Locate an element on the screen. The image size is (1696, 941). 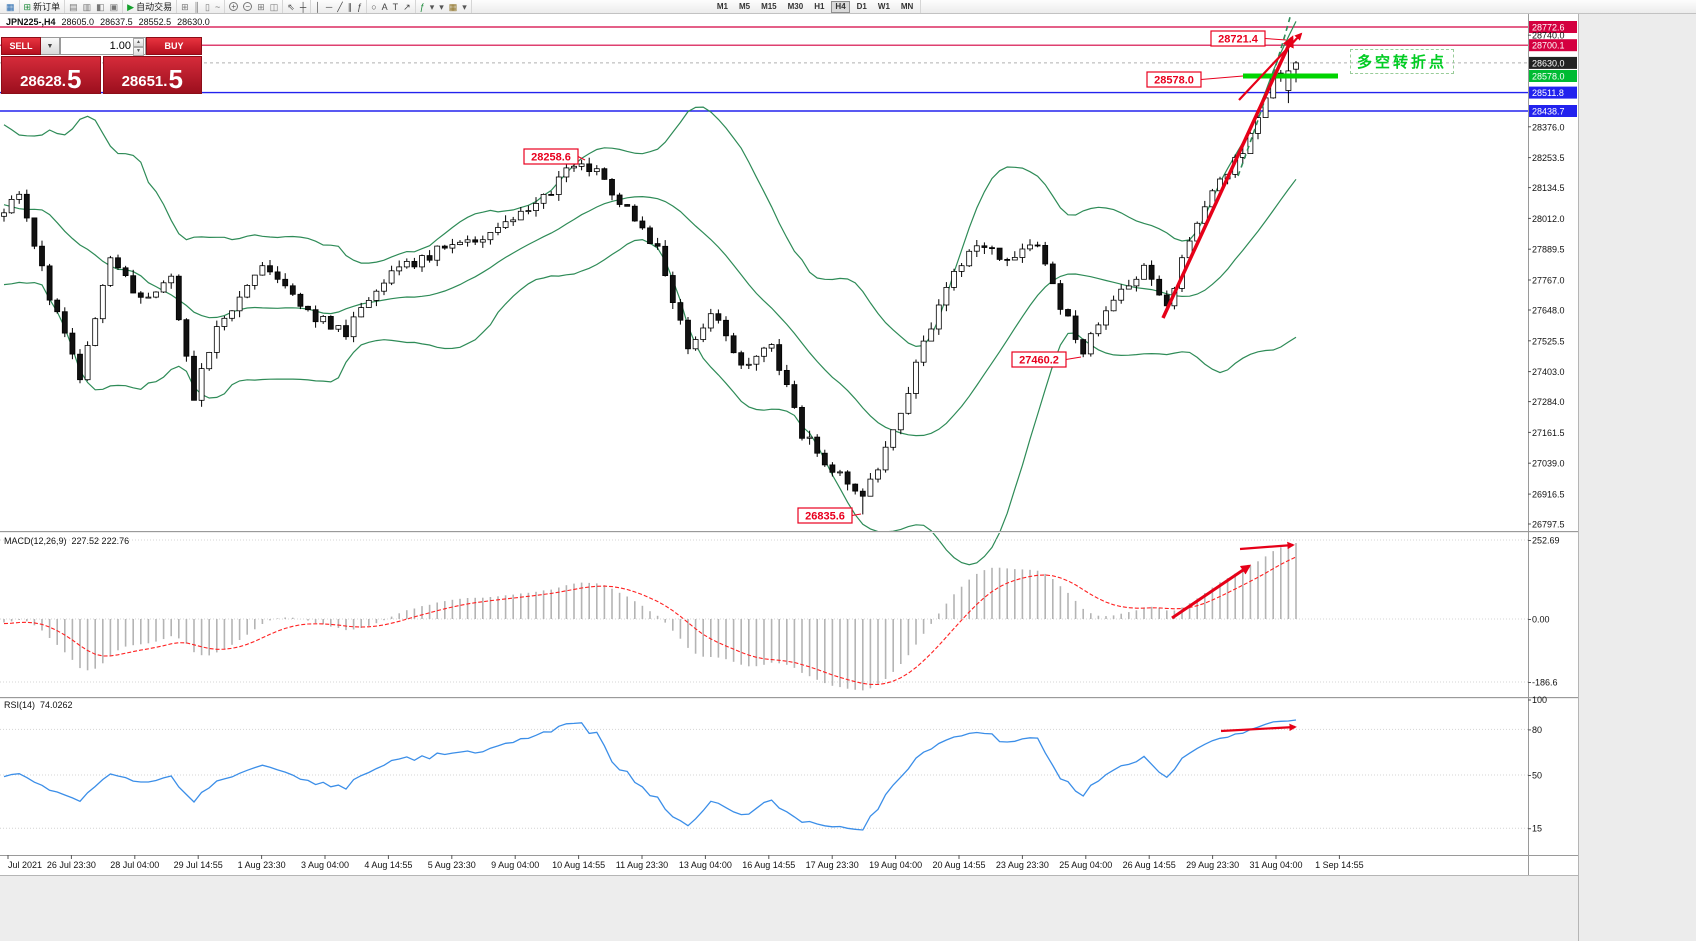
shapes-icon-glyph: ○ is located at coordinates (374, 6).